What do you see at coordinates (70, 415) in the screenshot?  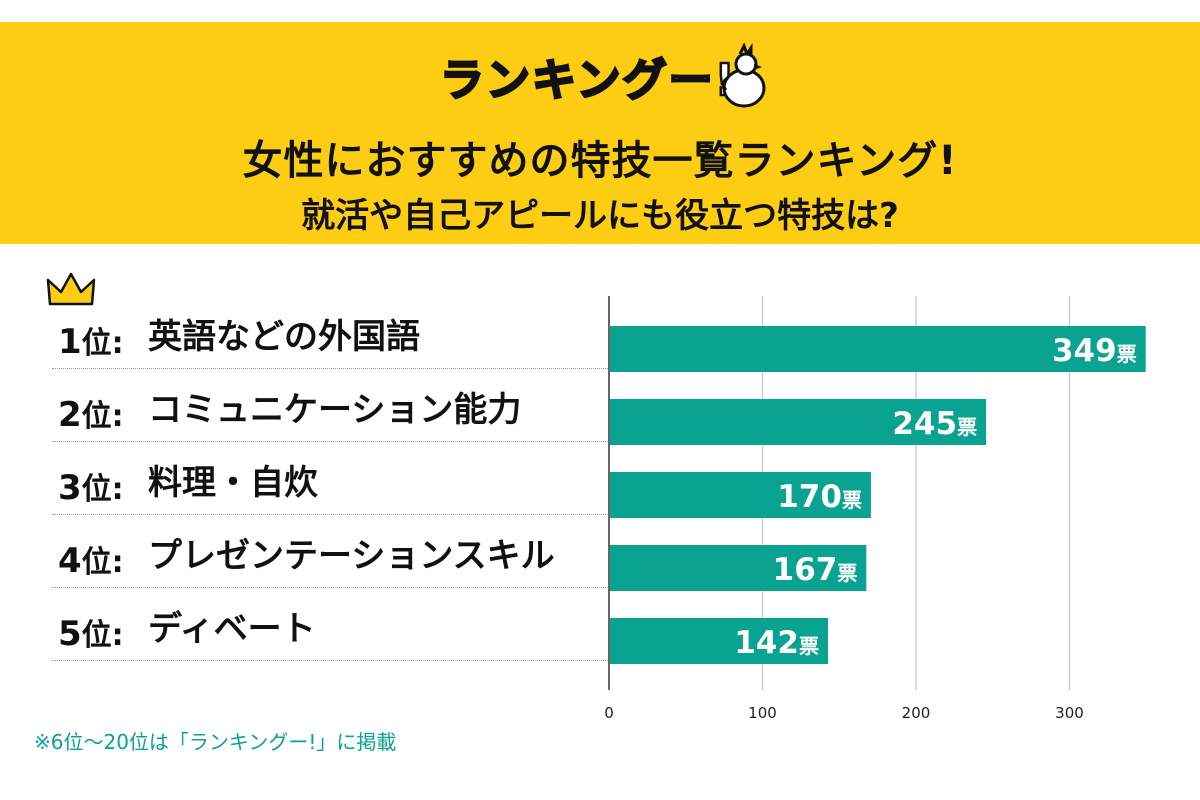 I see `rank-number: 2` at bounding box center [70, 415].